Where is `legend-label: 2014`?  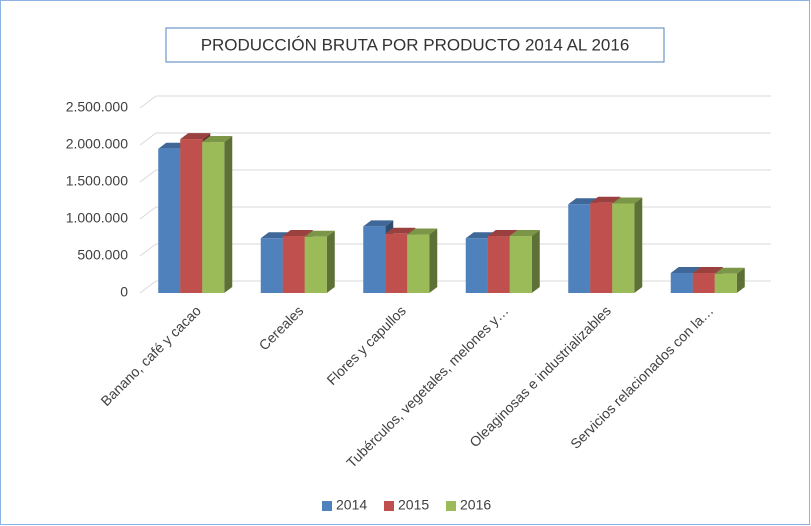
legend-label: 2014 is located at coordinates (351, 505).